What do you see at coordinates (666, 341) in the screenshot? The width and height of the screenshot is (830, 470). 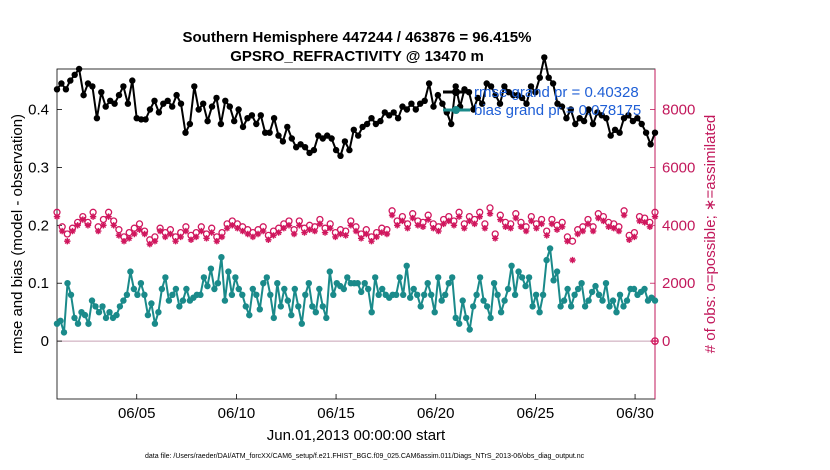 I see `right-tick-label: 0` at bounding box center [666, 341].